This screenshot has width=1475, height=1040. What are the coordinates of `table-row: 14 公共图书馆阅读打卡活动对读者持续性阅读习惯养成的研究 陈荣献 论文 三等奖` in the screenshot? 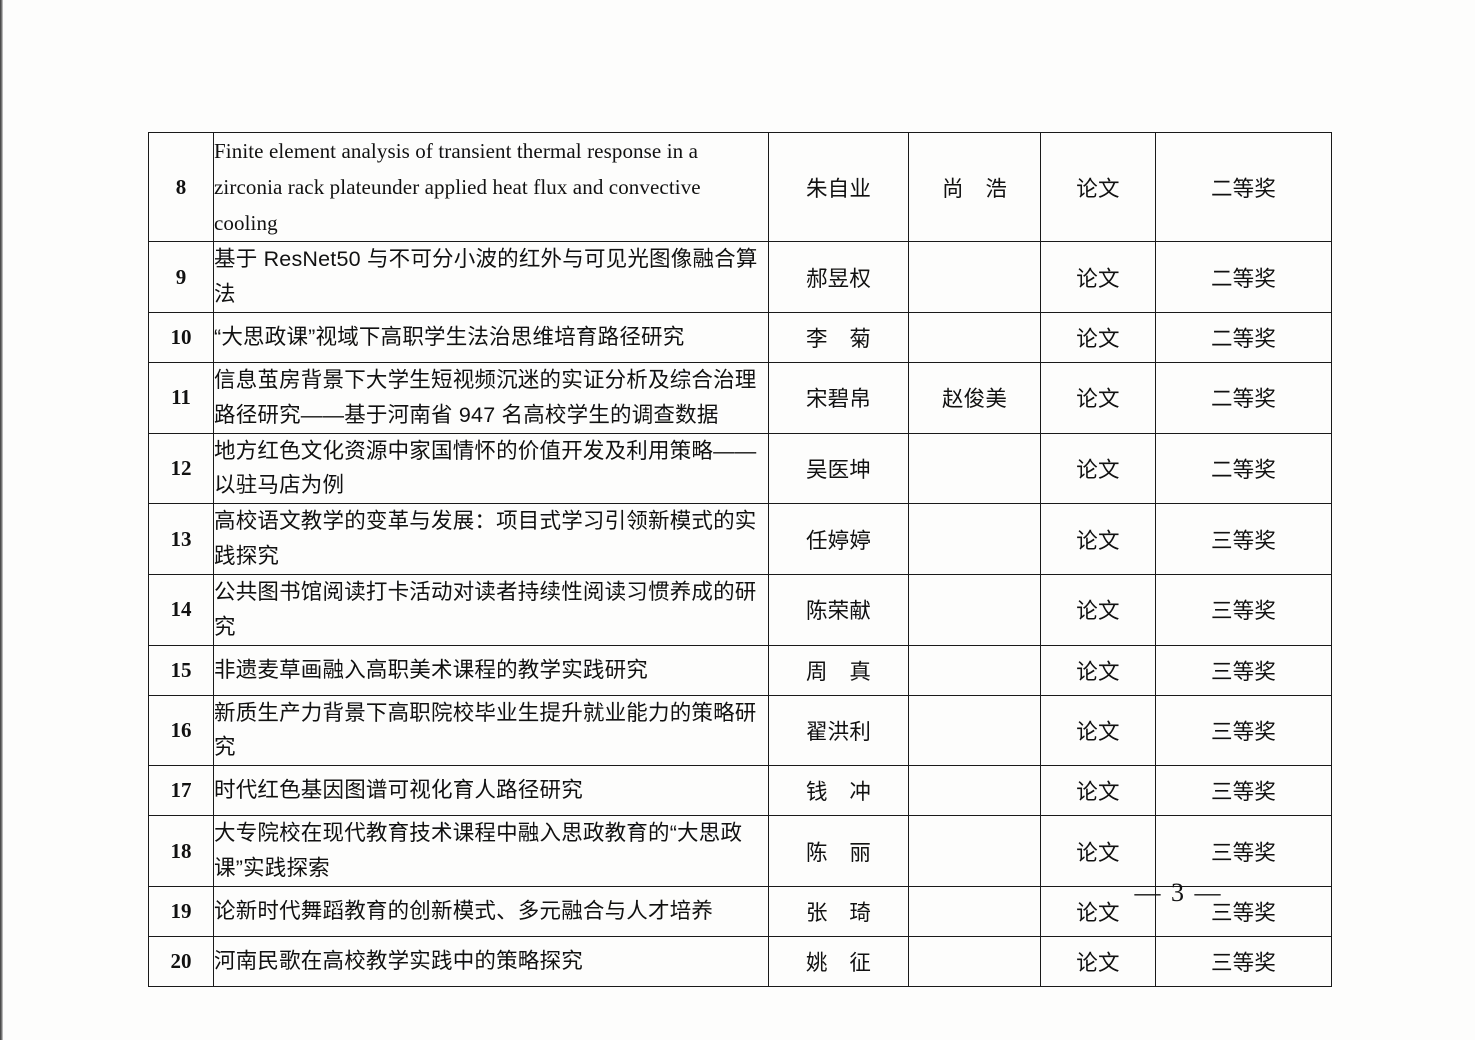 It's located at (740, 609).